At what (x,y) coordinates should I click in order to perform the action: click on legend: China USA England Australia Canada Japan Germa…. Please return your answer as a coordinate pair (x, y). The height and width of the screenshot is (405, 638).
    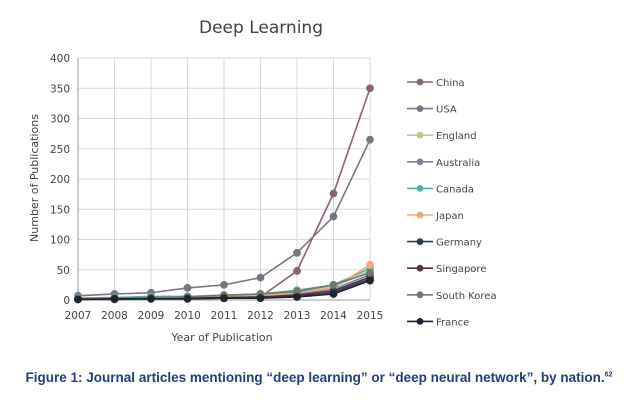
    Looking at the image, I should click on (452, 203).